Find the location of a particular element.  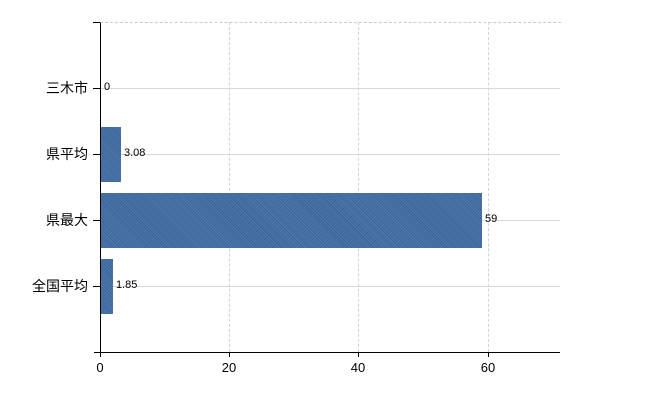

bar-value-label: 1.85 is located at coordinates (127, 285).